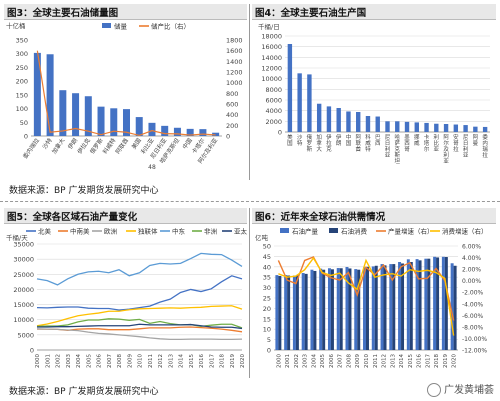 The image size is (500, 401). What do you see at coordinates (319, 137) in the screenshot?
I see `x-tick-char: 加` at bounding box center [319, 137].